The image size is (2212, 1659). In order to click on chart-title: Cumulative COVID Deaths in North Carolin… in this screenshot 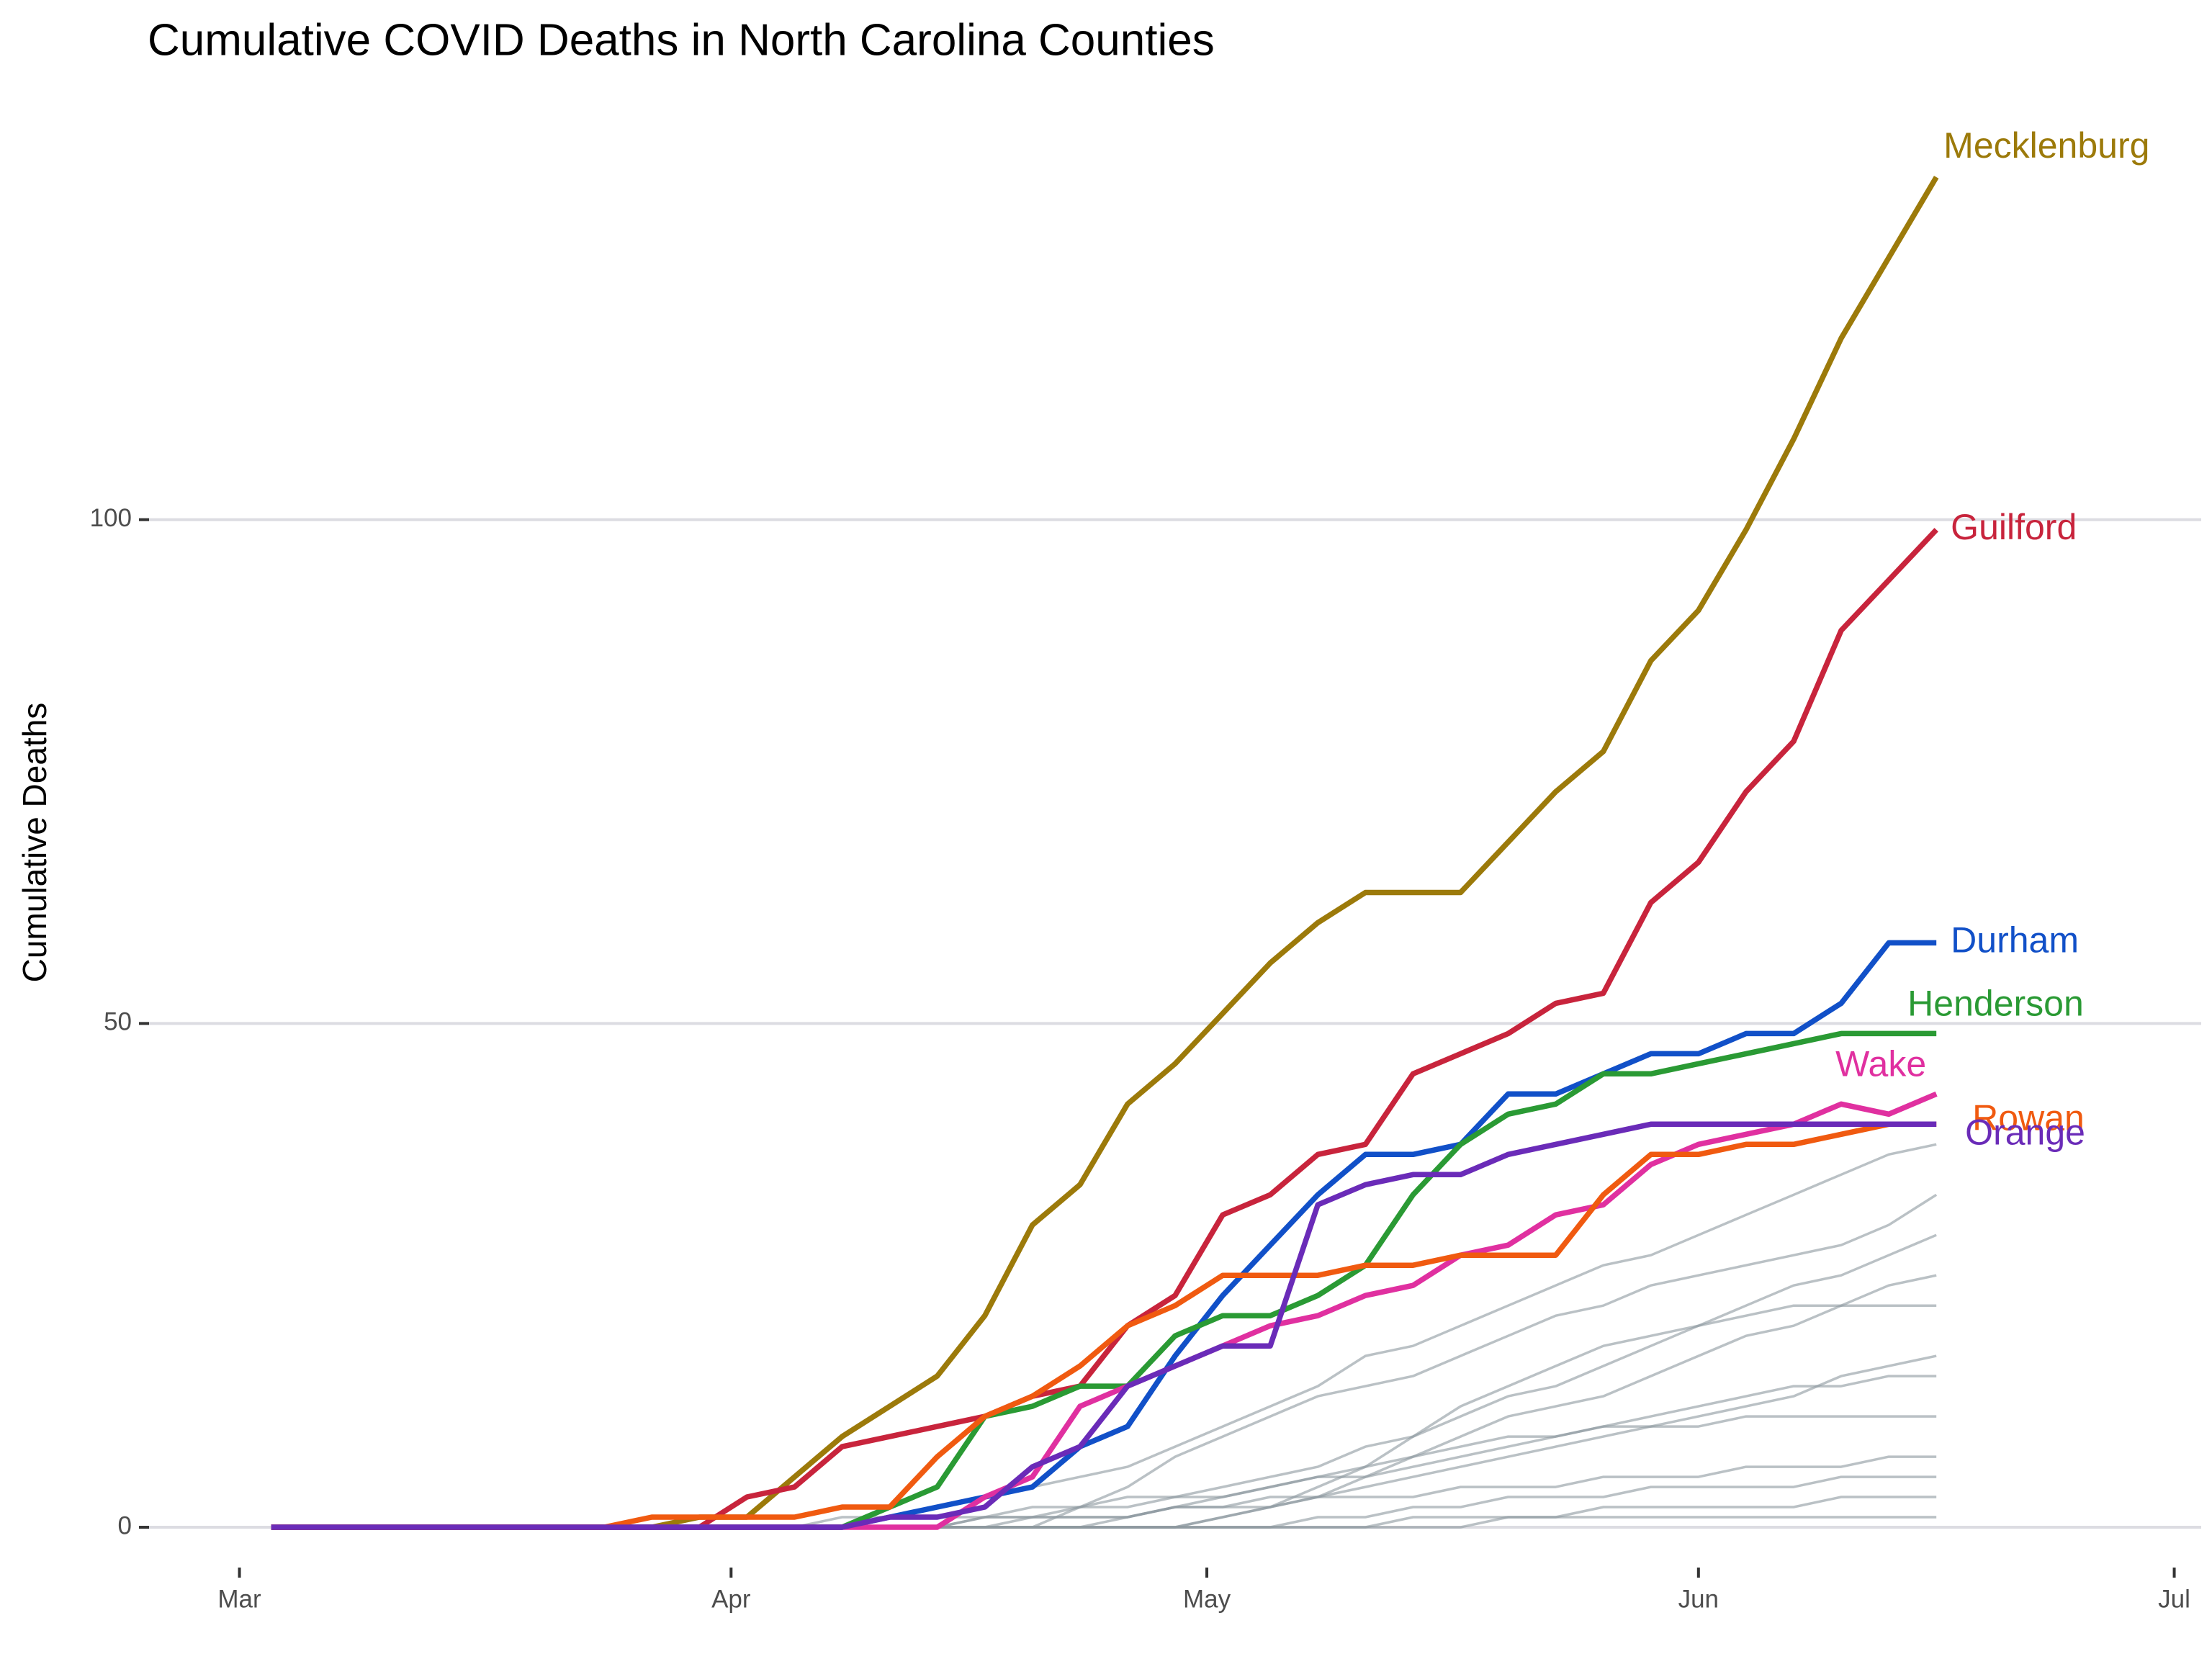, I will do `click(681, 40)`.